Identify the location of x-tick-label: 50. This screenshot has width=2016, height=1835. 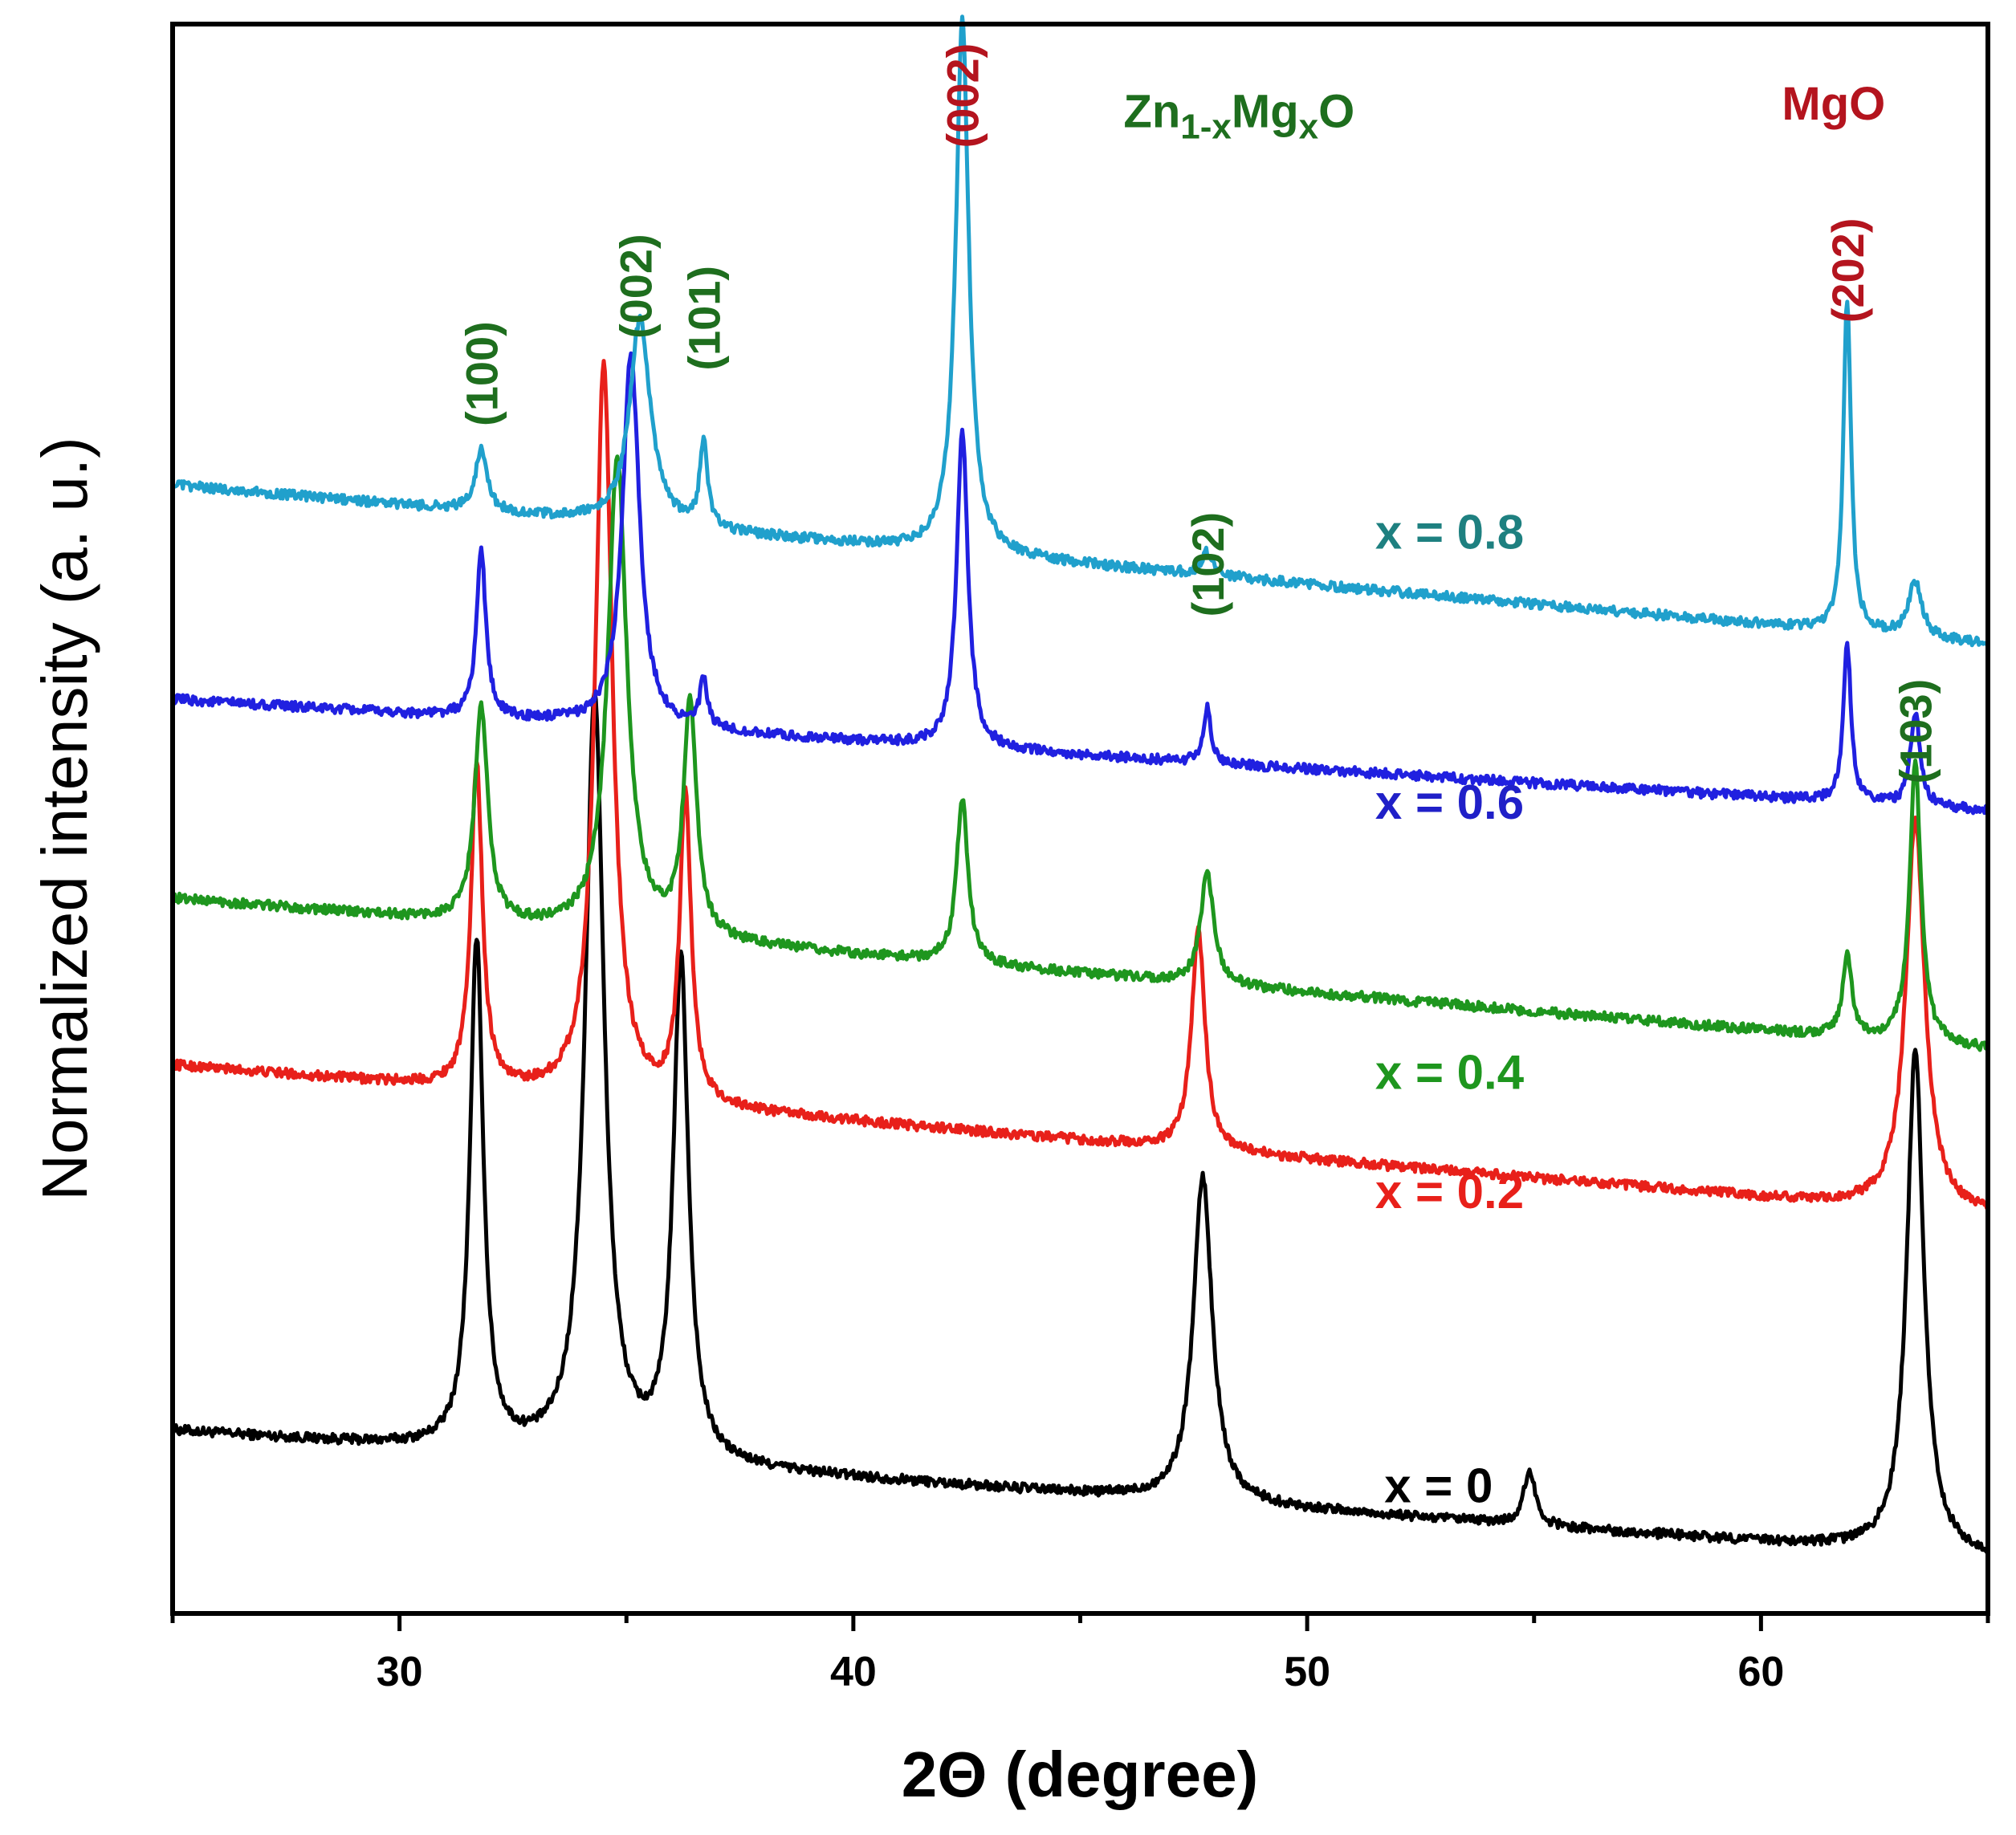
(1307, 1672).